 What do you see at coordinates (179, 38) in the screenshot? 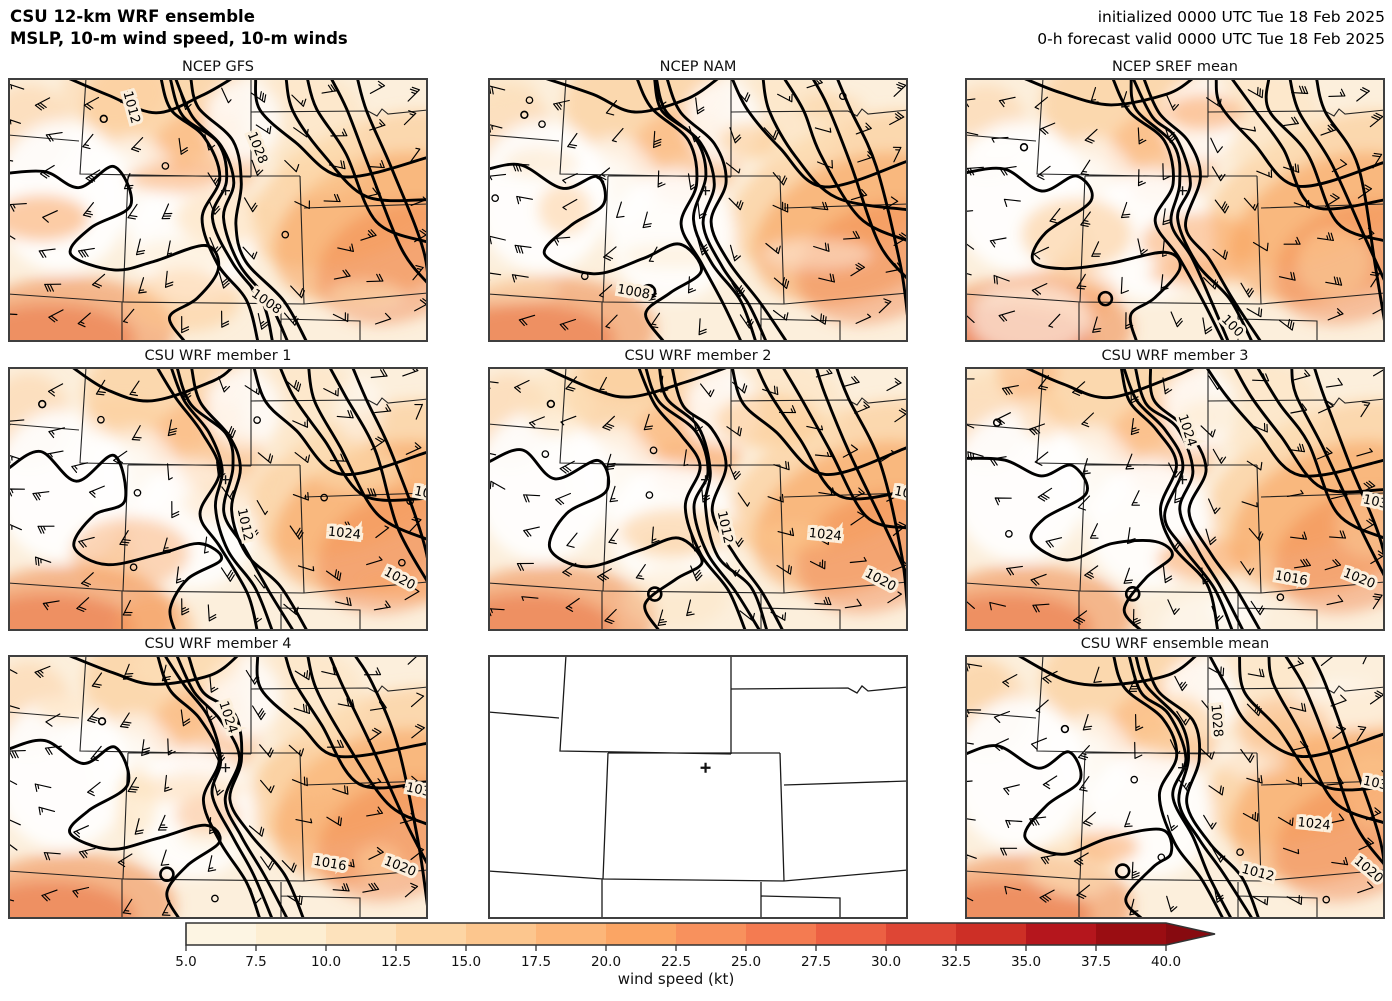
I see `figure-title-line2: MSLP, 10-m wind speed, 10-m winds` at bounding box center [179, 38].